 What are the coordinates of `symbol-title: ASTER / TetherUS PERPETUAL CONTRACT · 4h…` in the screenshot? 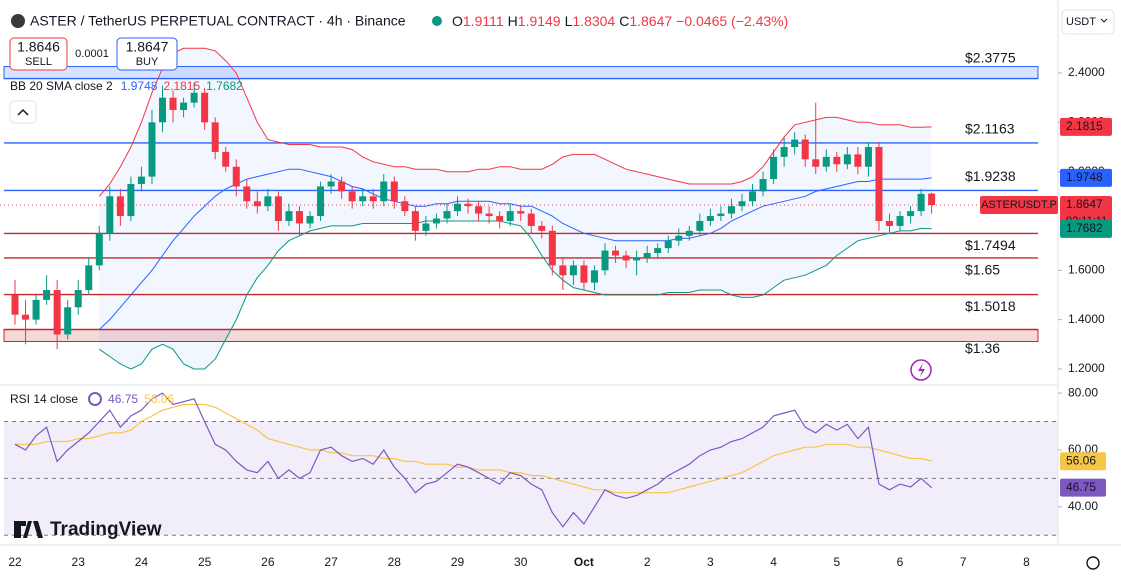 It's located at (218, 21).